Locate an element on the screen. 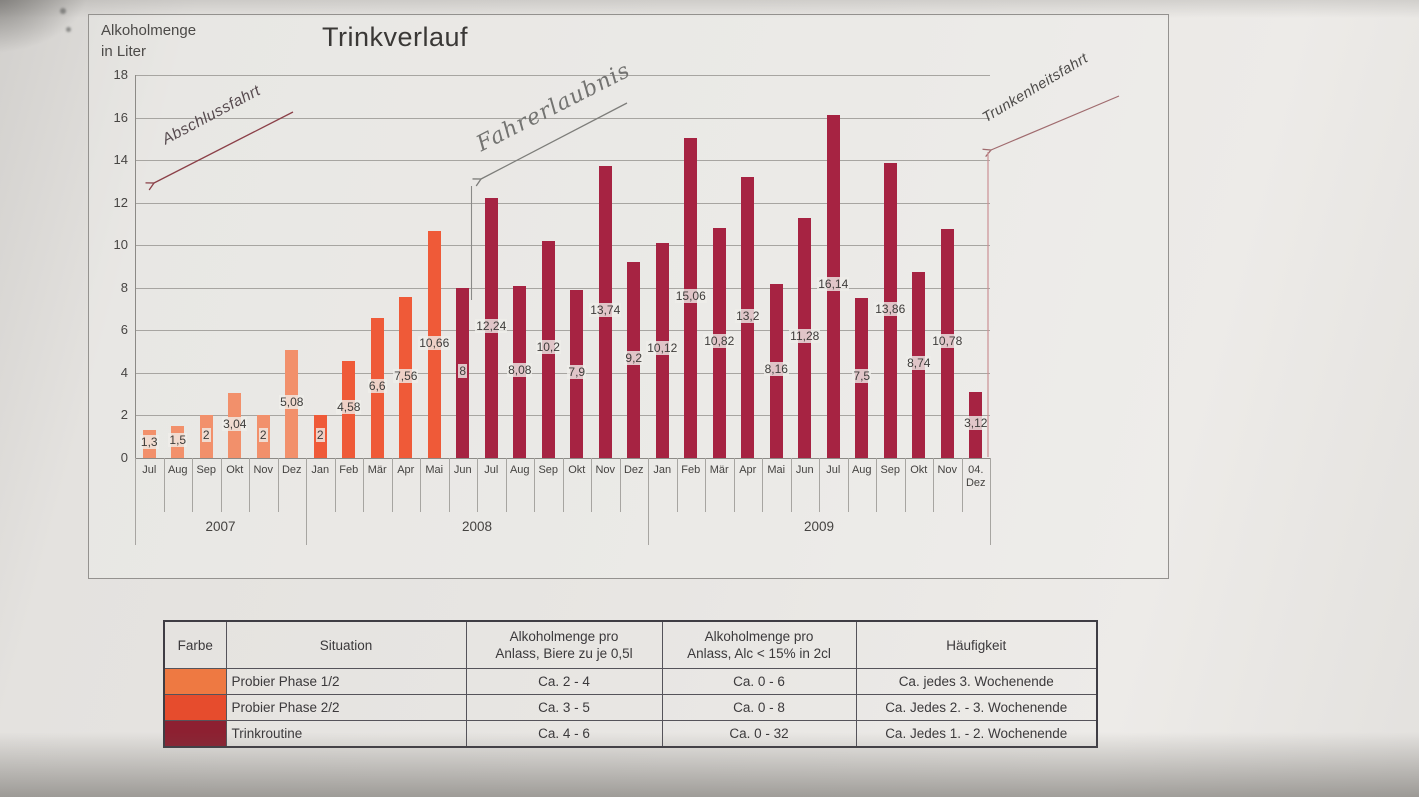  col-header-situation: Situation is located at coordinates (346, 644).